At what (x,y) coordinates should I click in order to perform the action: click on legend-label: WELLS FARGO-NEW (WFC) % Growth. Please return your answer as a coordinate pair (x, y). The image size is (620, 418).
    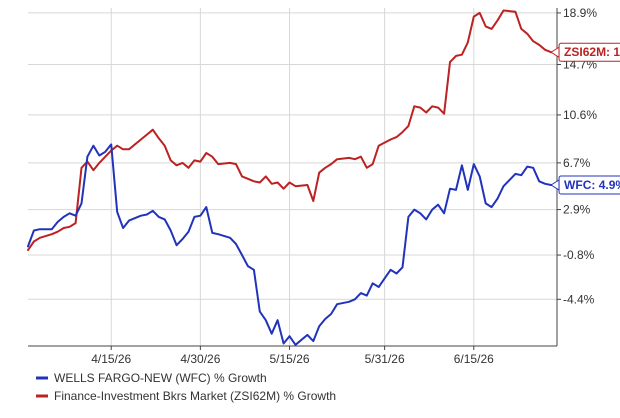
    Looking at the image, I should click on (160, 378).